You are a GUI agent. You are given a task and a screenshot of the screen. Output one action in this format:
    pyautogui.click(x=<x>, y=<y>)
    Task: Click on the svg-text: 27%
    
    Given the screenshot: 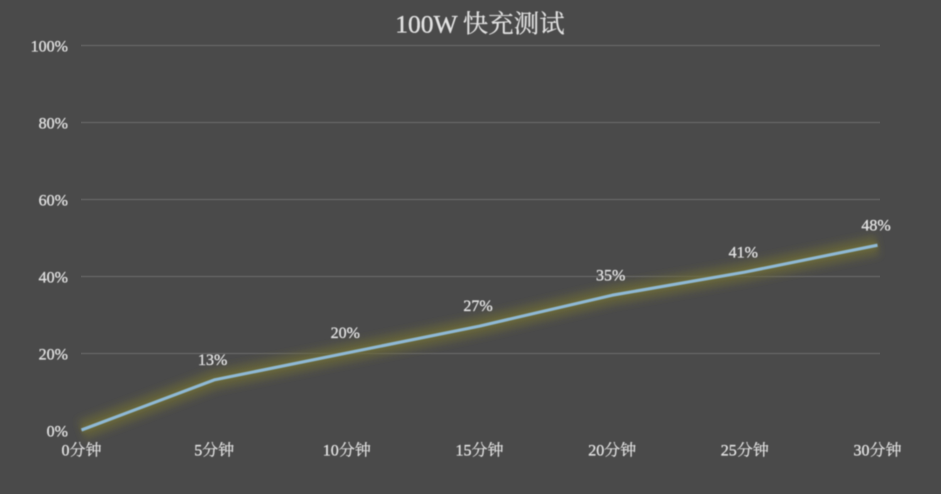 What is the action you would take?
    pyautogui.click(x=477, y=306)
    